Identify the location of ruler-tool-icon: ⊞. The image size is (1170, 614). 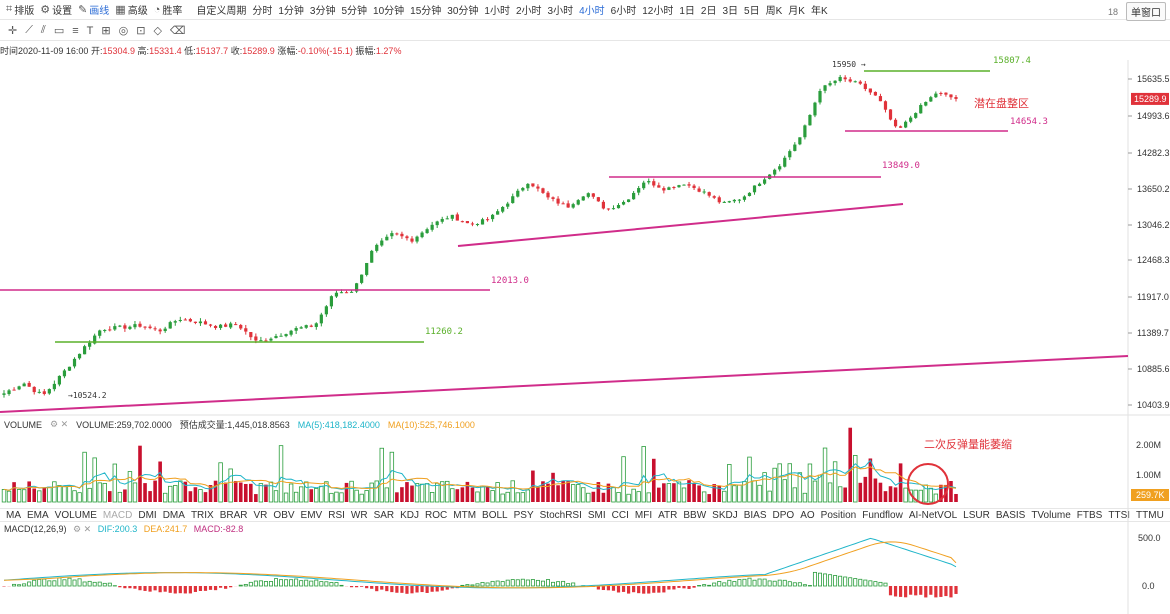
(106, 31).